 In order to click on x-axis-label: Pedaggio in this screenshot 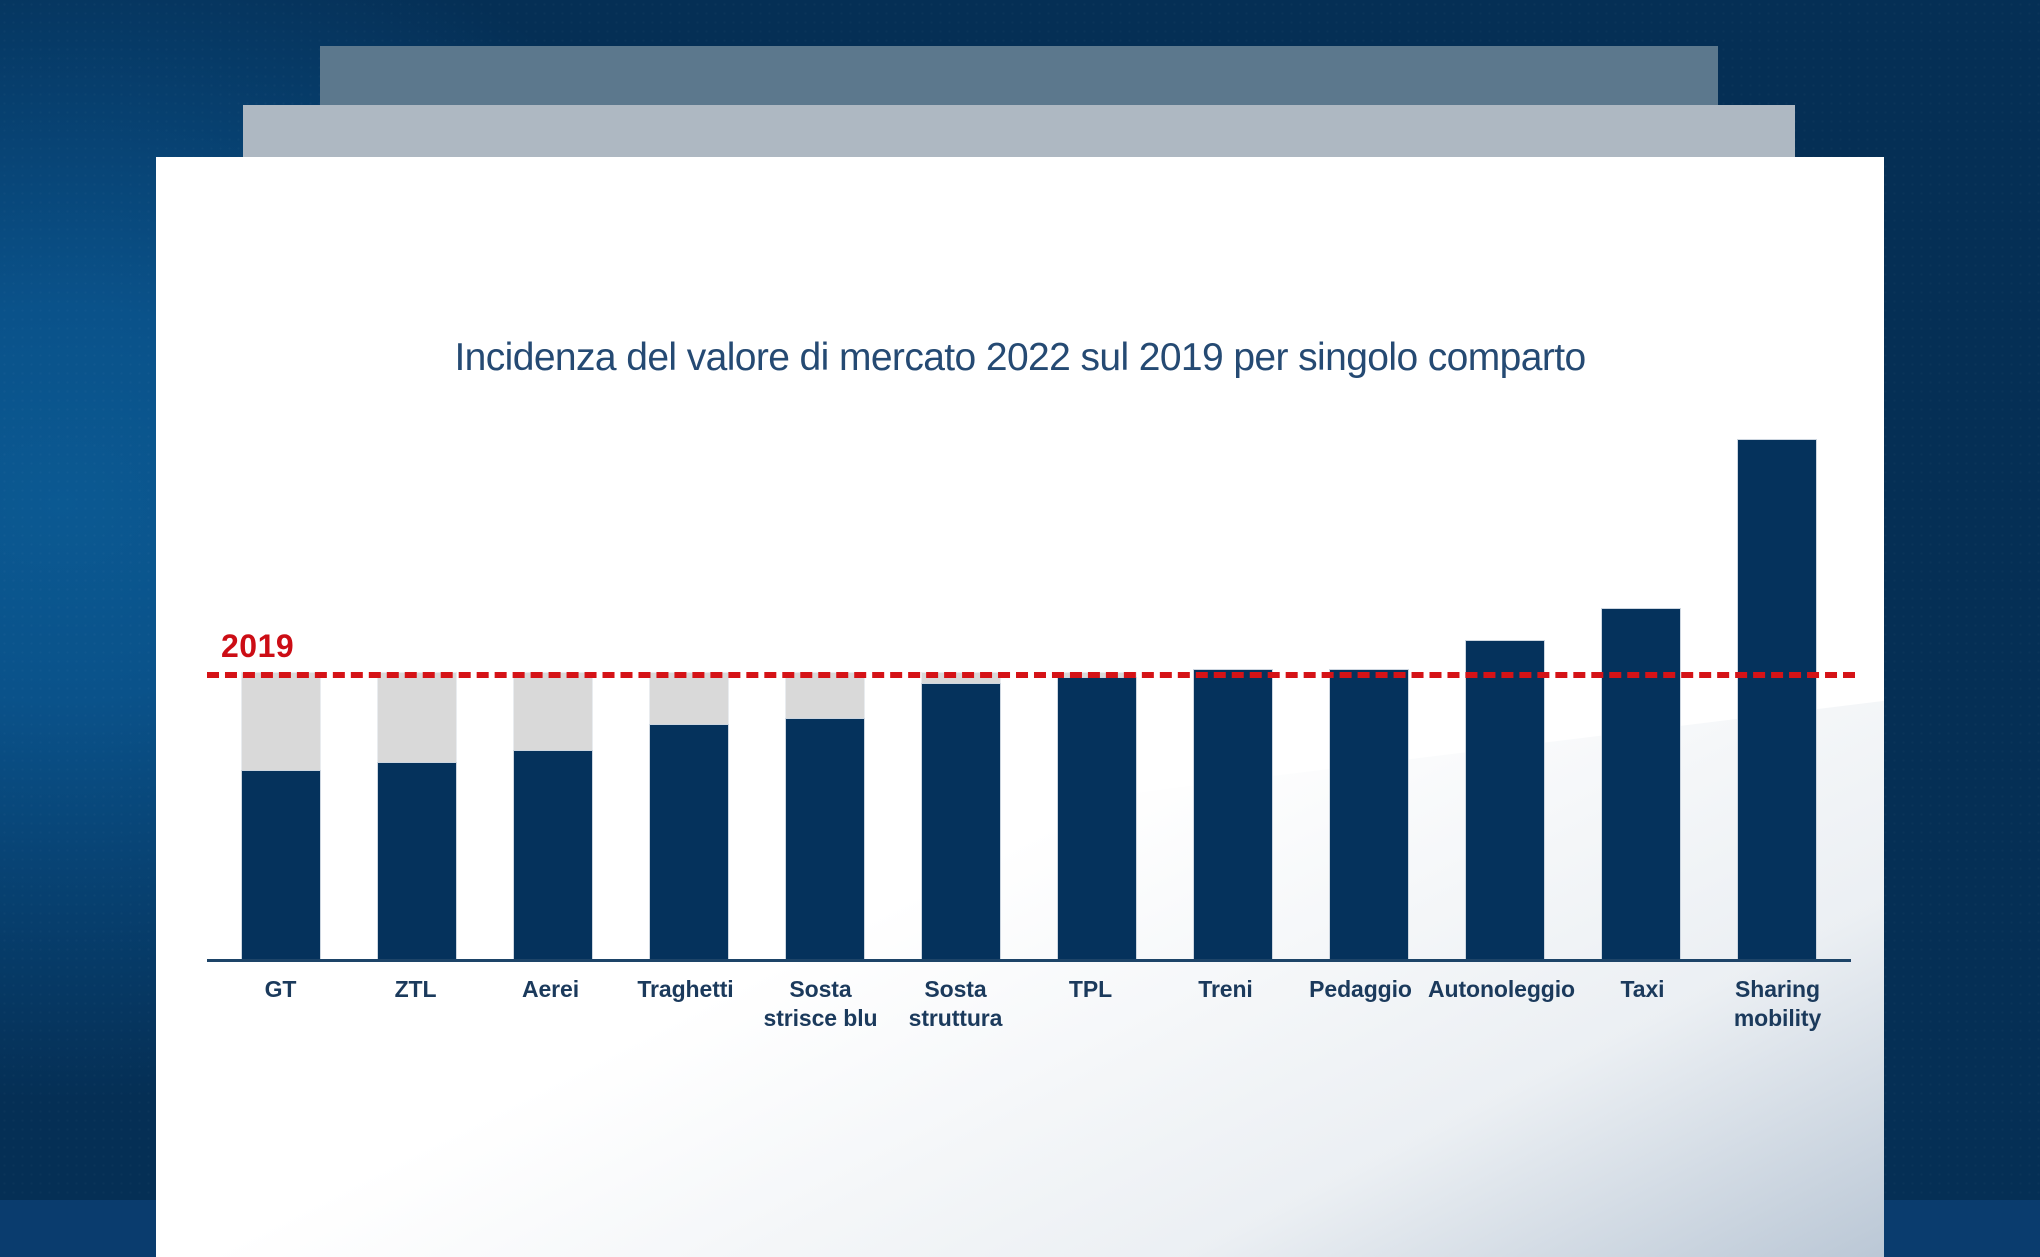, I will do `click(1360, 989)`.